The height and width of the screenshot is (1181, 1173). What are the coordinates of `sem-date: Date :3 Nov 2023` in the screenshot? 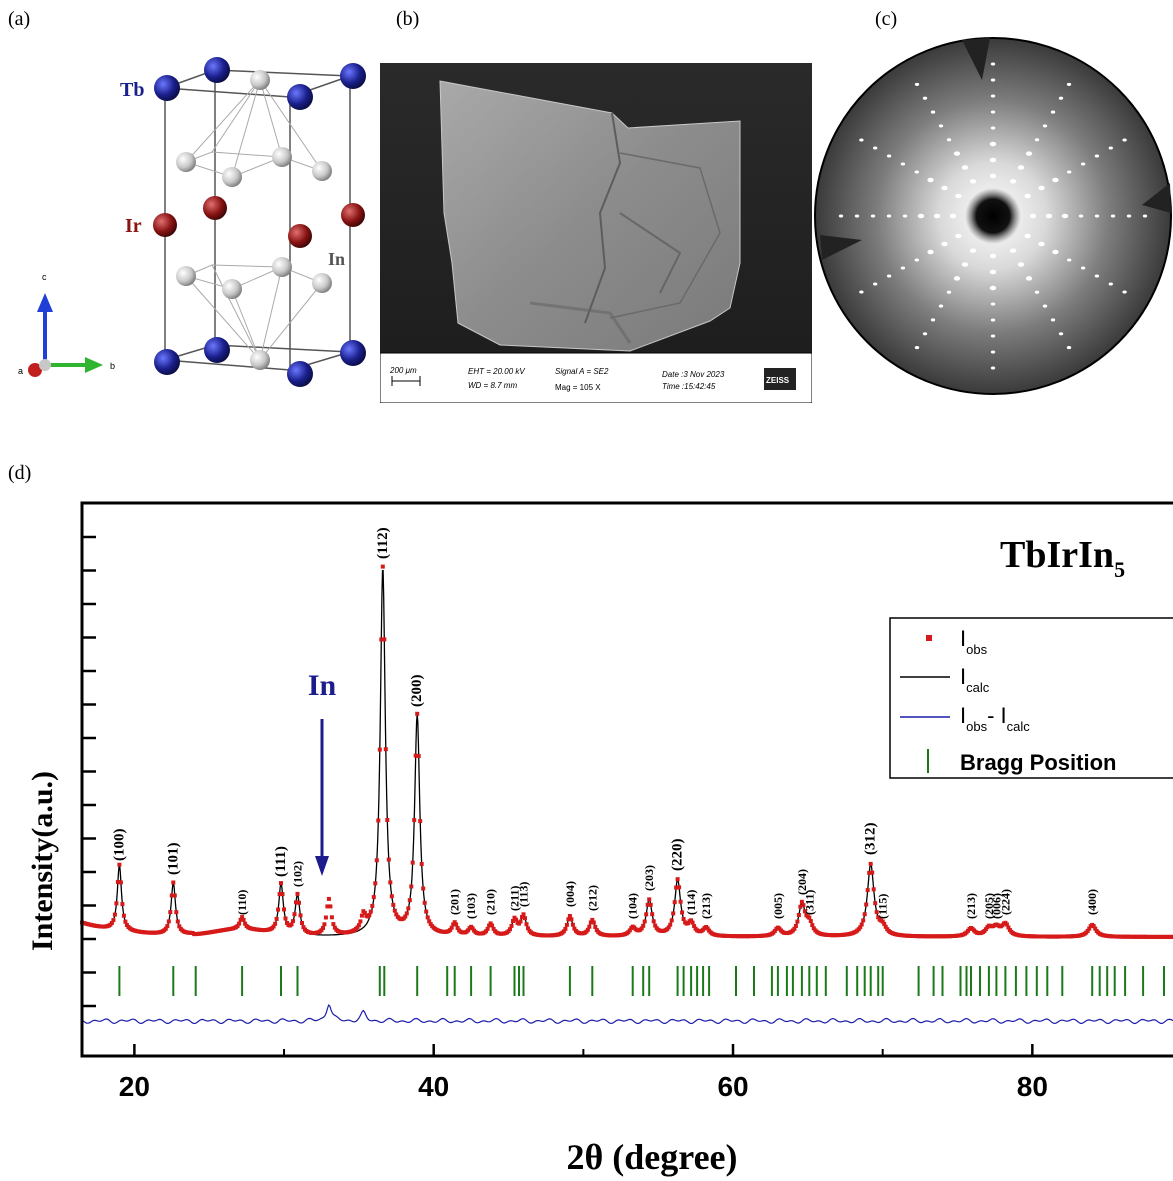 It's located at (693, 374).